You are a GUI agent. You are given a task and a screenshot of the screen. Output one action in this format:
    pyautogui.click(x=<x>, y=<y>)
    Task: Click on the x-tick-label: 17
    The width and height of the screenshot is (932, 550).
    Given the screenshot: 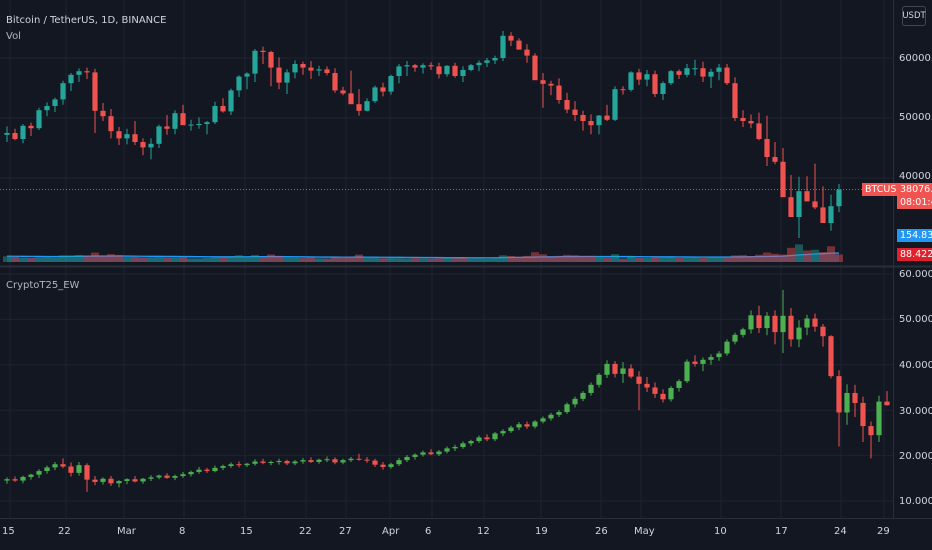 What is the action you would take?
    pyautogui.click(x=781, y=531)
    